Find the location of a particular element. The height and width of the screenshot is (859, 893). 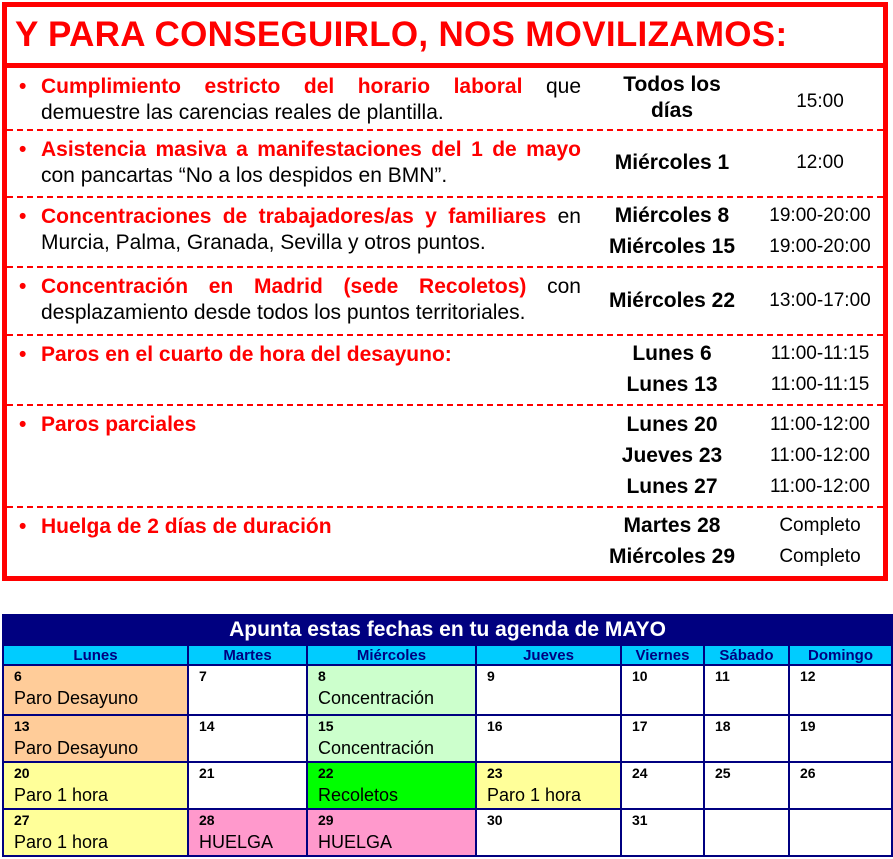

action-time: Completo is located at coordinates (820, 525).